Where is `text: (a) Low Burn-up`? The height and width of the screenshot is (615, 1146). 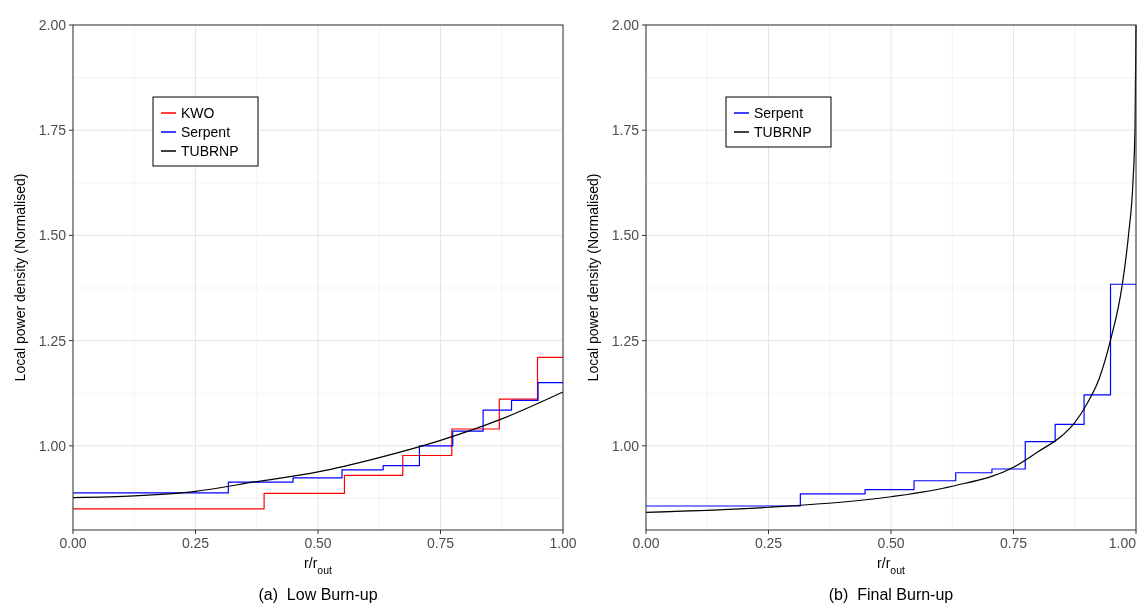
text: (a) Low Burn-up is located at coordinates (318, 594).